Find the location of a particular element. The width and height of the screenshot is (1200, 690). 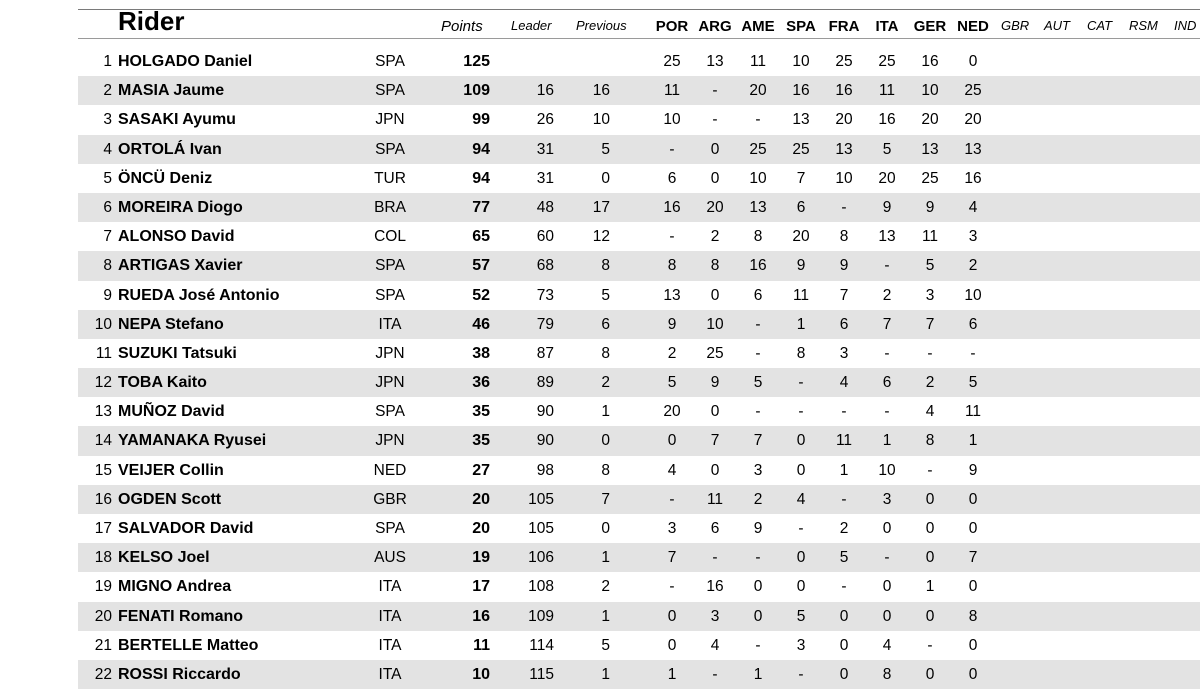

table-row: 8 ARTIGAS Xavier SPA 57 68 8 8 8 16 9 9 - 5 2 is located at coordinates (639, 266).